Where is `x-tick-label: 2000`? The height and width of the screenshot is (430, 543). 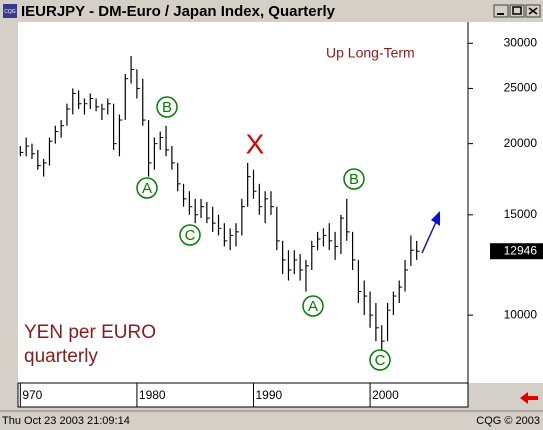 x-tick-label: 2000 is located at coordinates (385, 395).